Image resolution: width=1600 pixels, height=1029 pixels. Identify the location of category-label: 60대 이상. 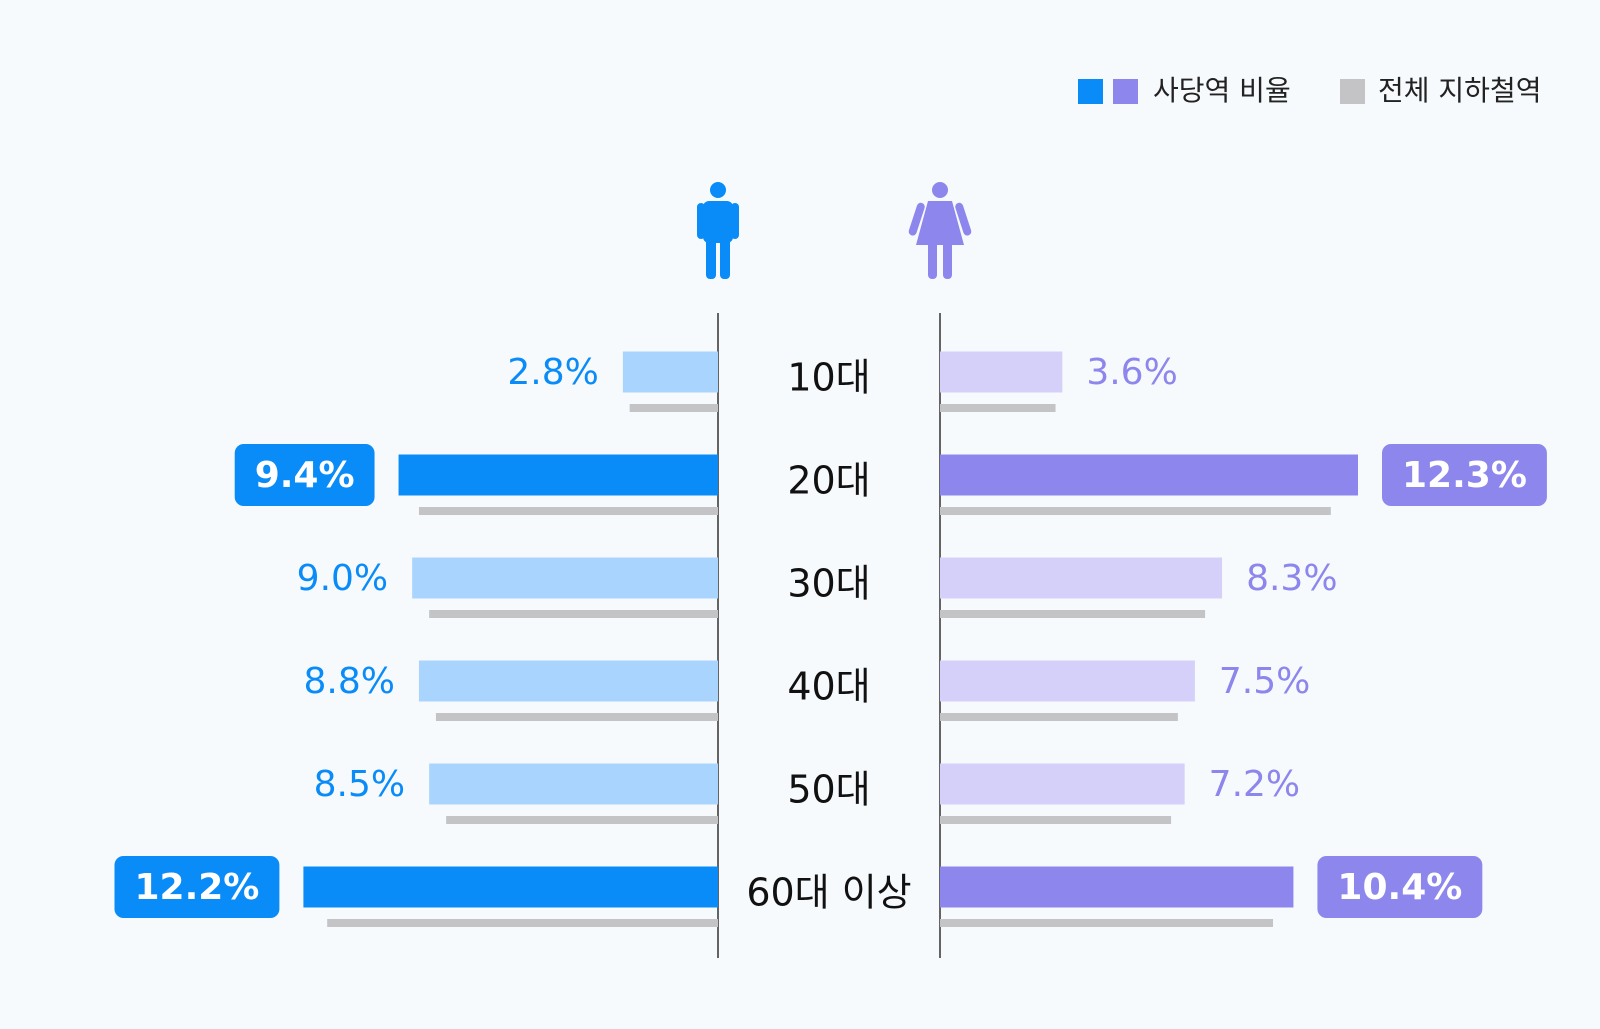
(828, 893).